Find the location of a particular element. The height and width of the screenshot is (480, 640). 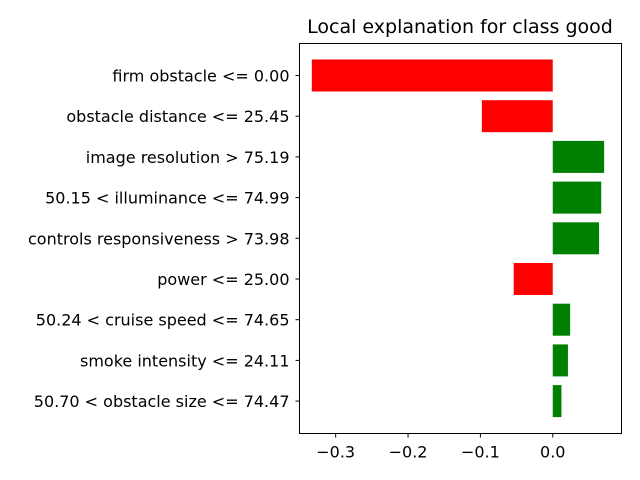

x-tick-label-0: −0.3 is located at coordinates (335, 452).